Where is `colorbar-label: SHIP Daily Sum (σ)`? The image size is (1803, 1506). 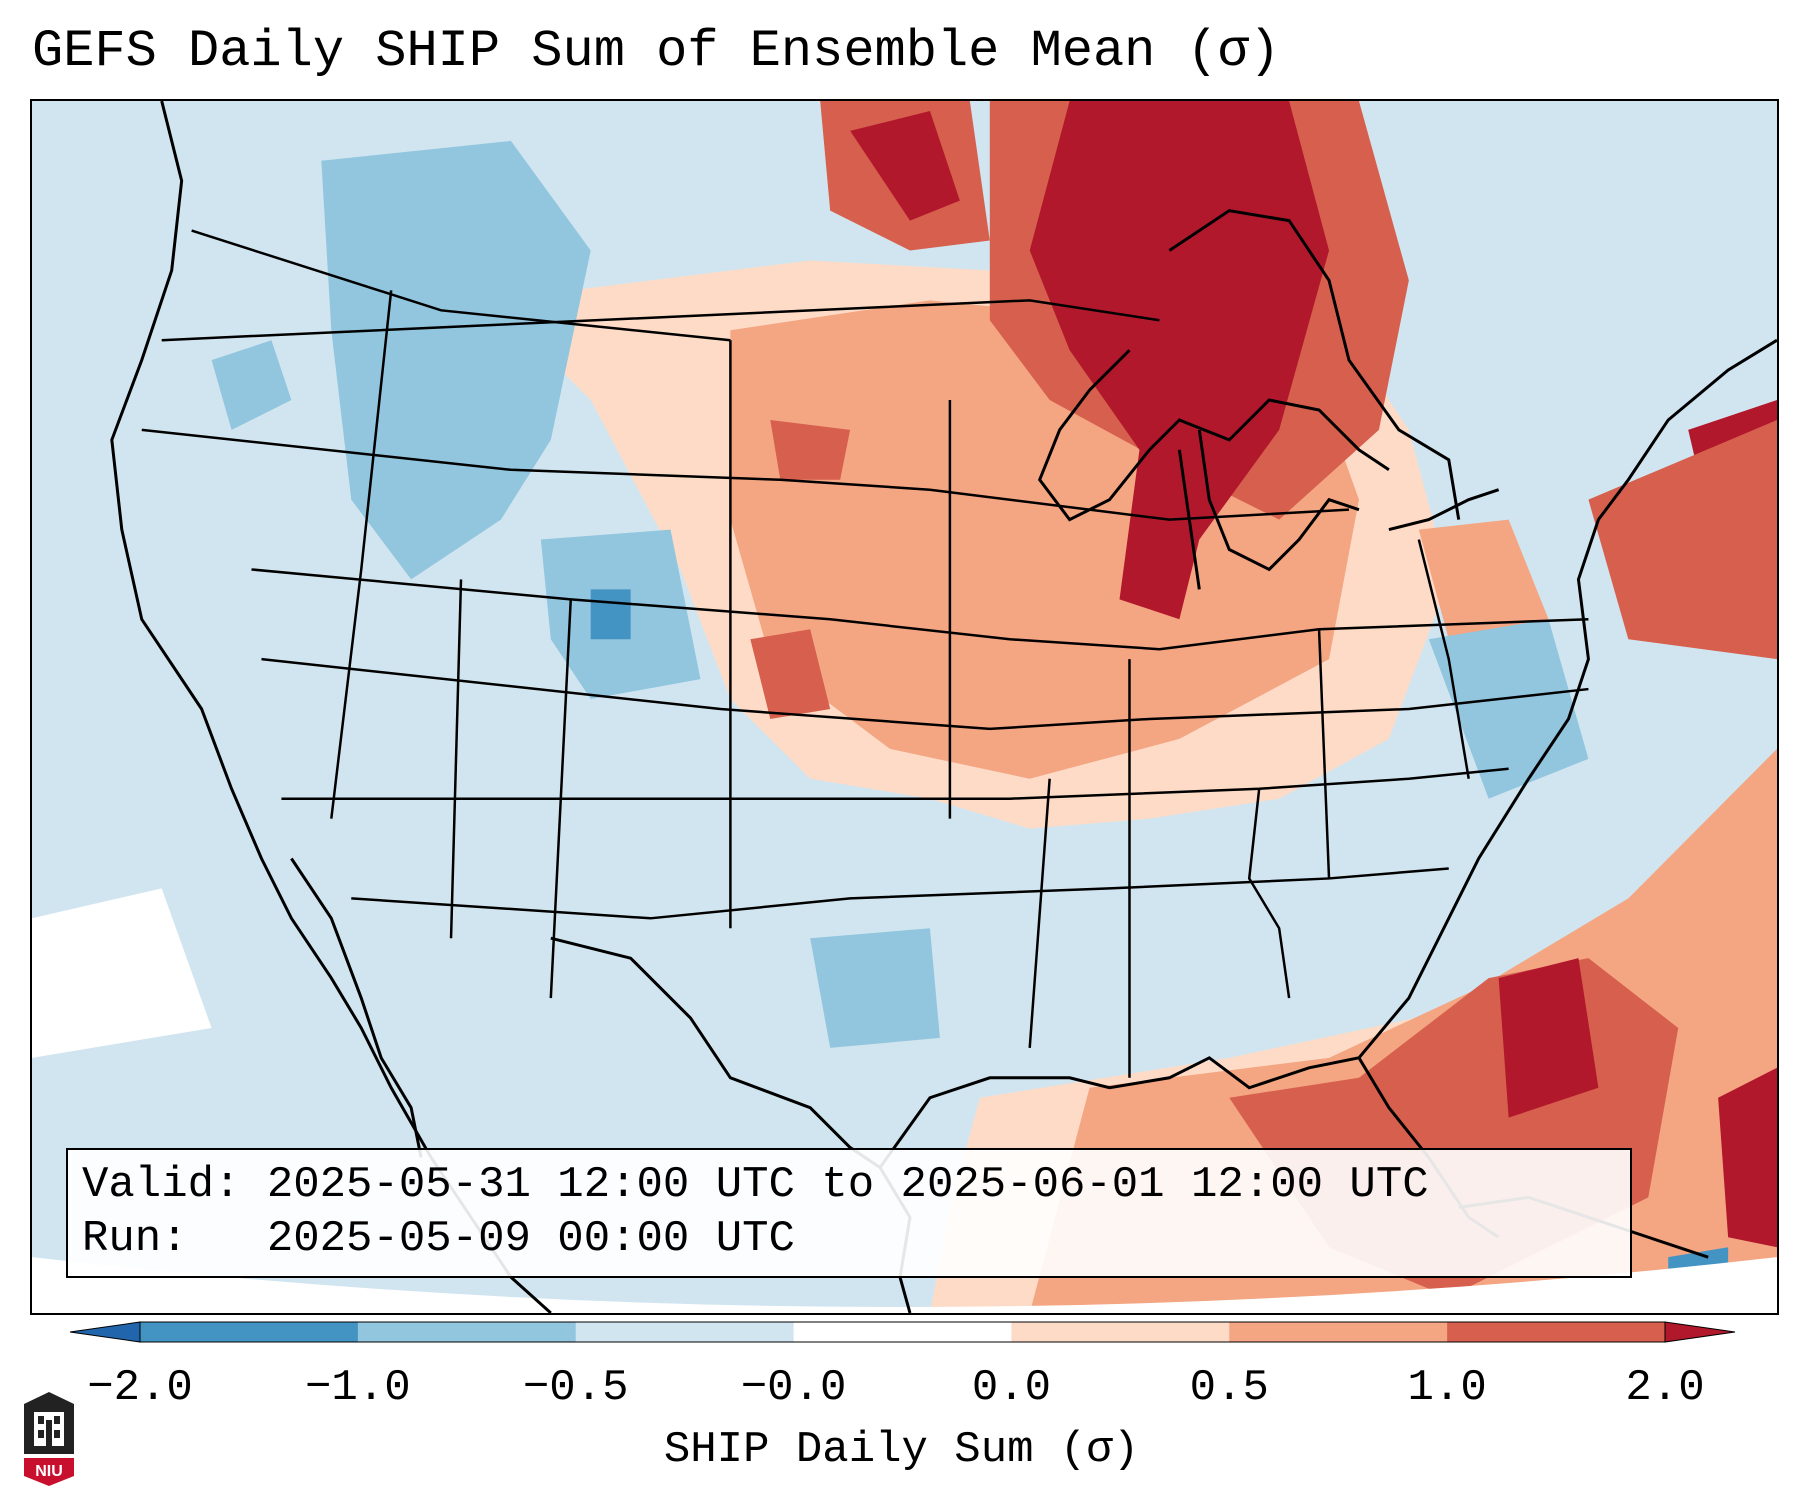 colorbar-label: SHIP Daily Sum (σ) is located at coordinates (901, 1450).